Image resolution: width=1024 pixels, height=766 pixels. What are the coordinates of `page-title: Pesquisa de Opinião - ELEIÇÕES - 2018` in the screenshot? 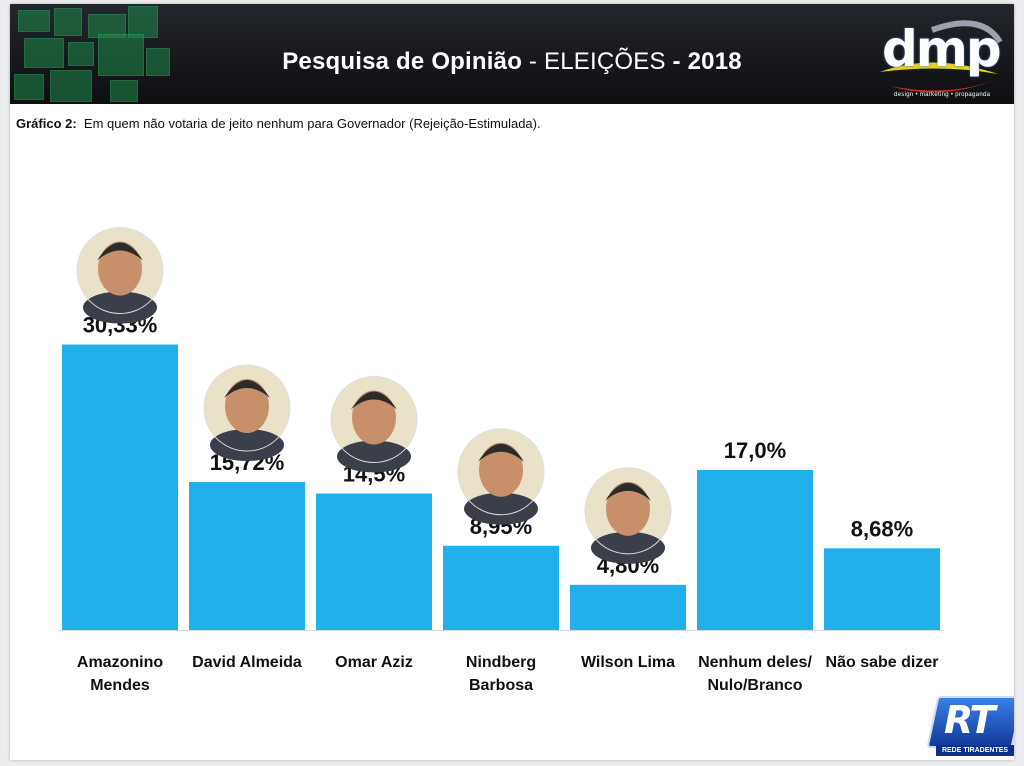 It's located at (512, 61).